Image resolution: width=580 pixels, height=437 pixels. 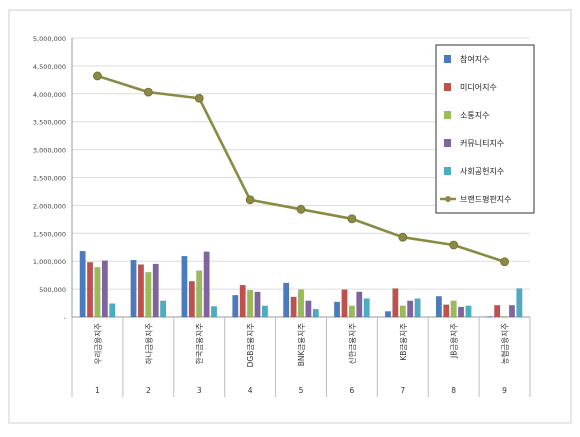 I want to click on legend-label: 소통지수, so click(x=474, y=115).